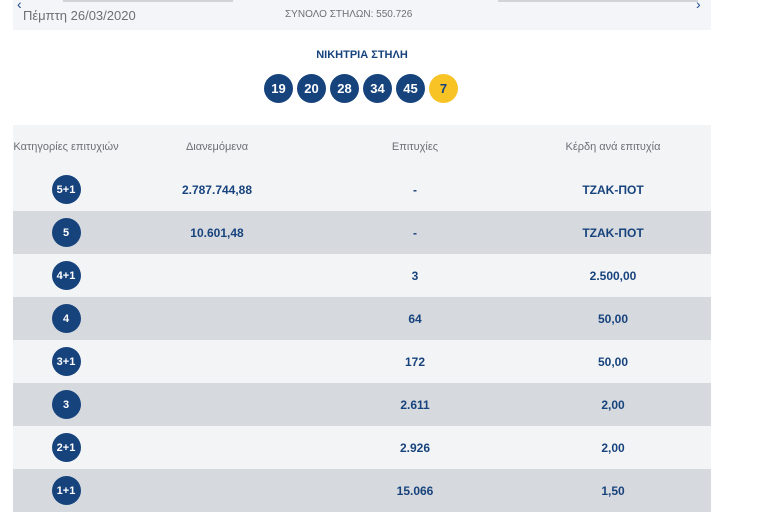 The width and height of the screenshot is (768, 512). I want to click on category-badge: 4, so click(66, 318).